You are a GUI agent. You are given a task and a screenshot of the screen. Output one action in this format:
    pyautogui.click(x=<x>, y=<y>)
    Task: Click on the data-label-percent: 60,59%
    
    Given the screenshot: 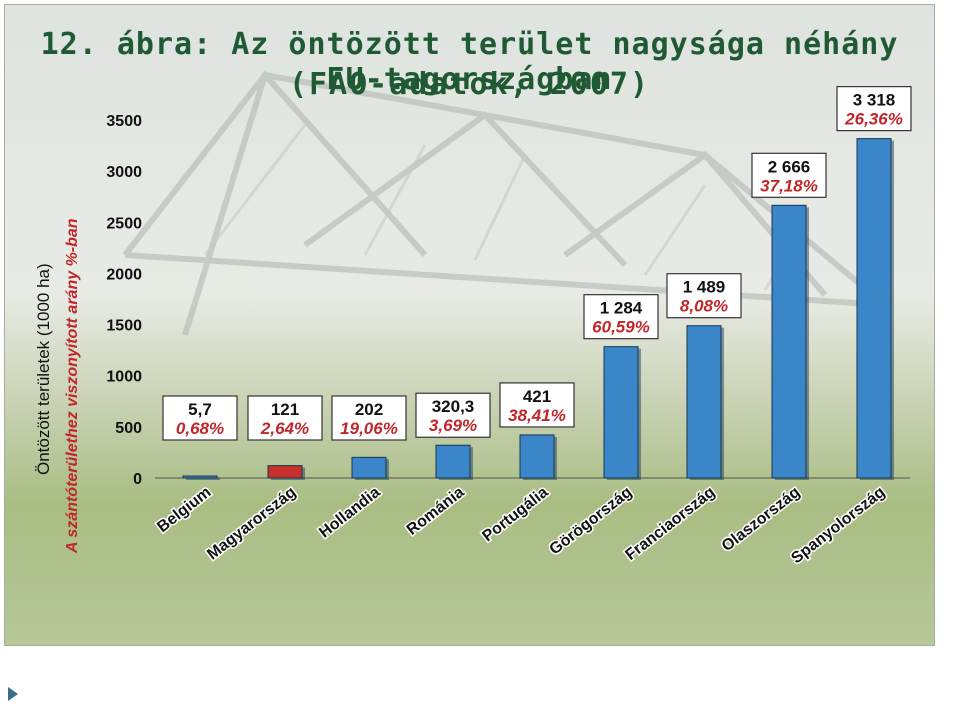 What is the action you would take?
    pyautogui.click(x=621, y=327)
    